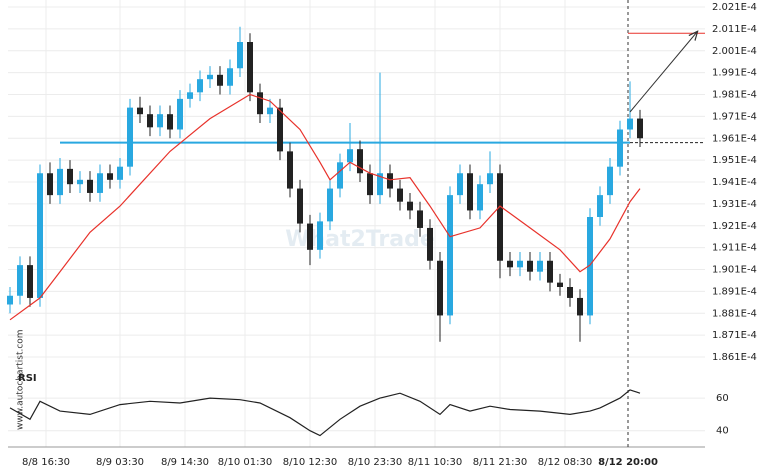 This screenshot has width=760, height=475. I want to click on y-tick-label: 1.961E-4, so click(734, 138).